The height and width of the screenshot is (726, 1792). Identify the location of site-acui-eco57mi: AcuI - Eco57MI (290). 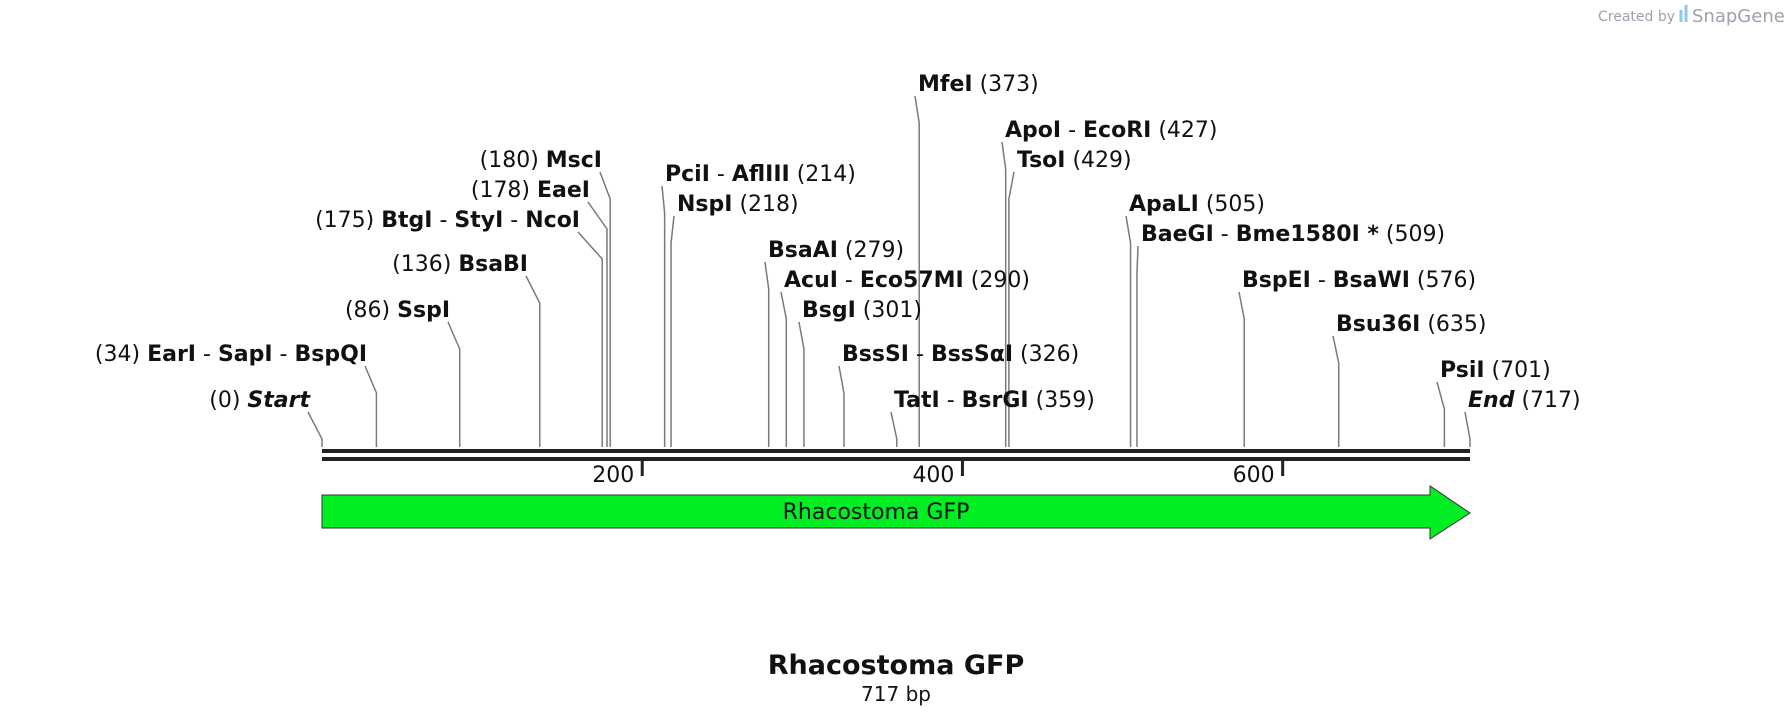
(905, 357).